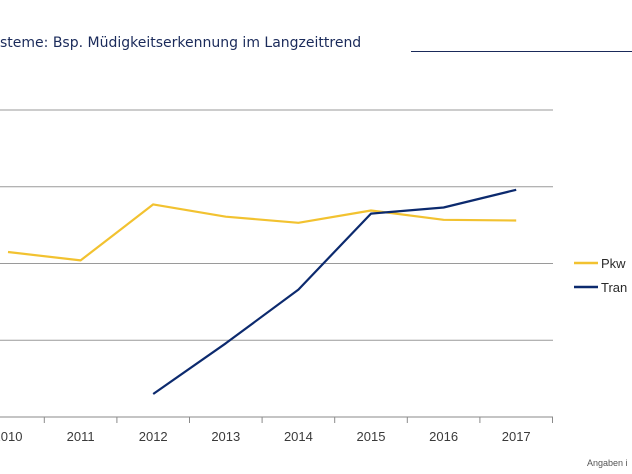 The image size is (632, 474). Describe the element at coordinates (225, 436) in the screenshot. I see `x-tick-label: 2013` at that location.